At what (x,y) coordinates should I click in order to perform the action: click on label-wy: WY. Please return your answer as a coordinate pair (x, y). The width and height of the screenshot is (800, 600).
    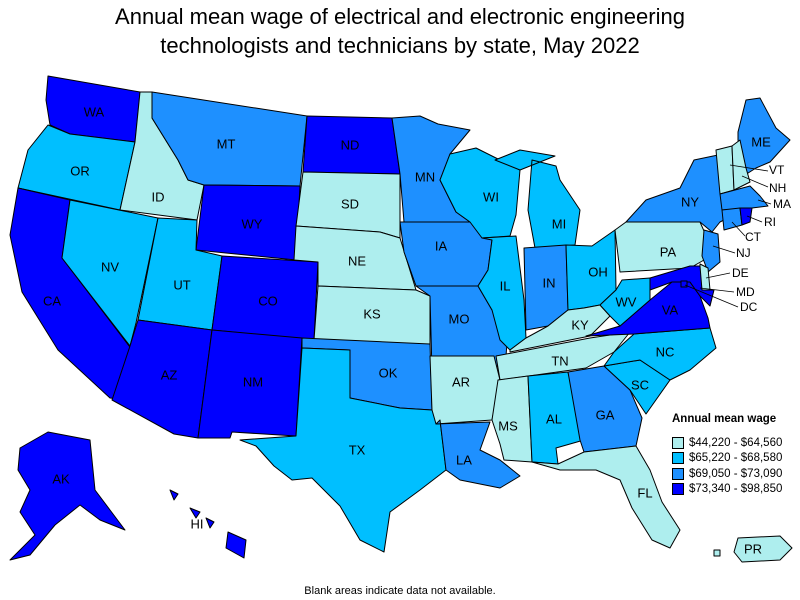
    Looking at the image, I should click on (252, 223).